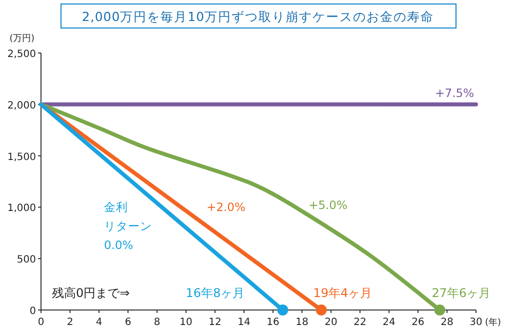 The height and width of the screenshot is (332, 506). I want to click on annotation: 19年4ヶ月, so click(342, 293).